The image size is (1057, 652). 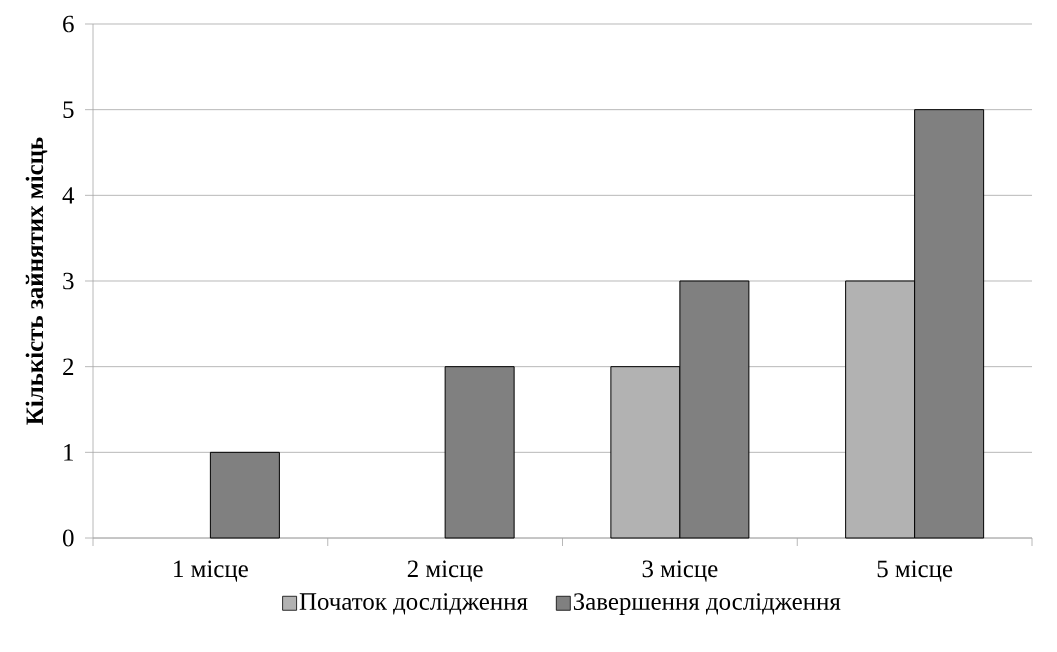 I want to click on y-tick-label: 0, so click(x=68, y=538).